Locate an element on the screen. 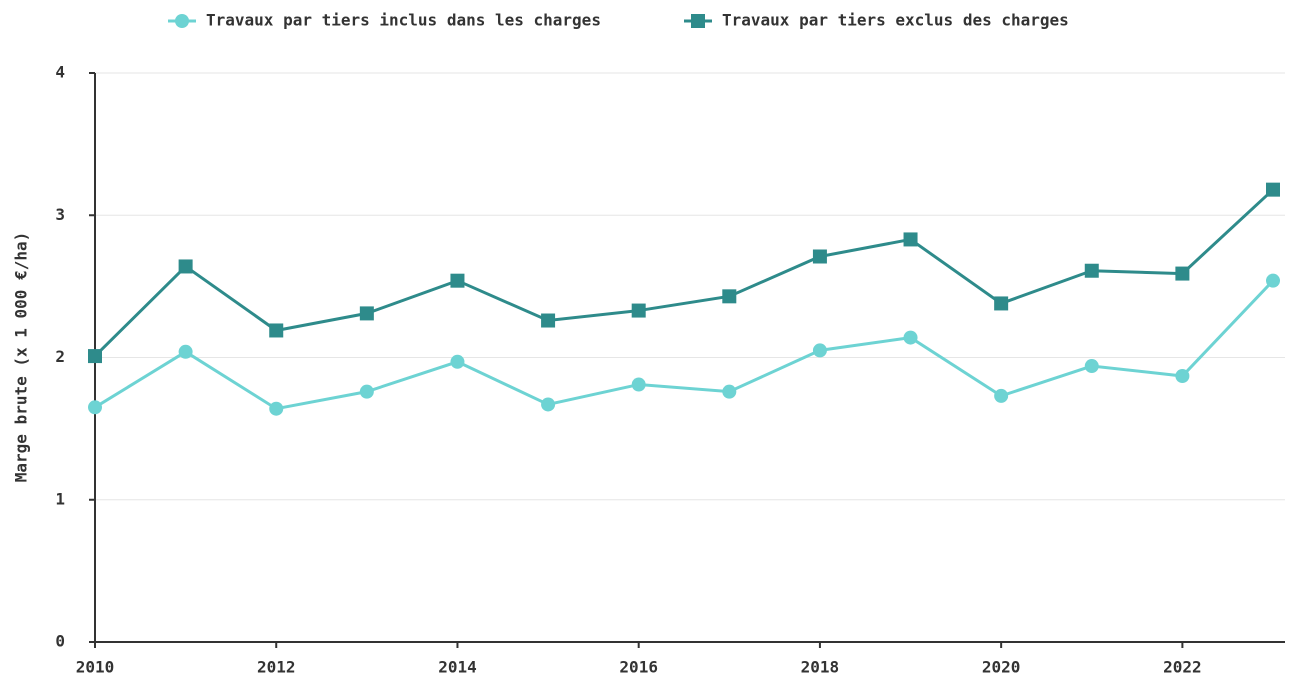  x-tick-label: 2012 is located at coordinates (276, 667).